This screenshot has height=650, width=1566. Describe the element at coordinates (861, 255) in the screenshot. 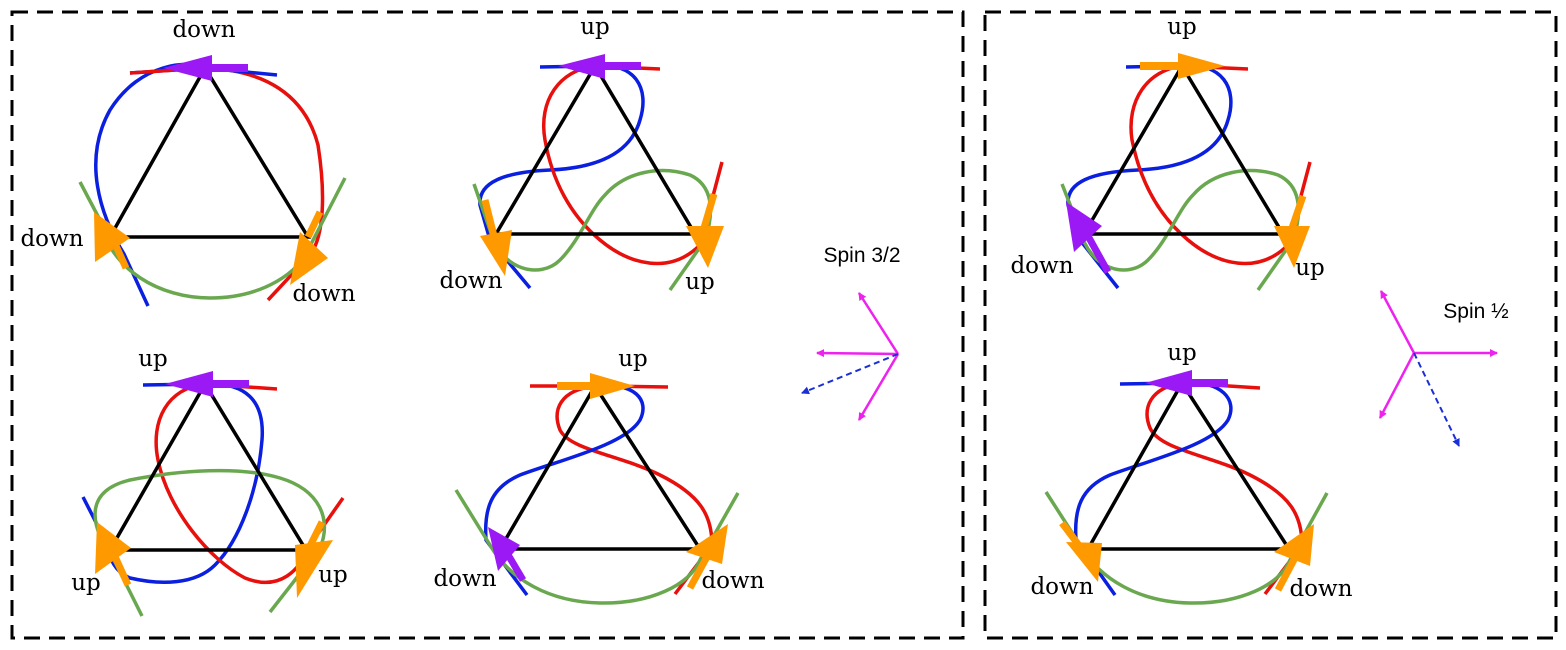

I see `spin-three-halves-title: Spin 3/2` at that location.